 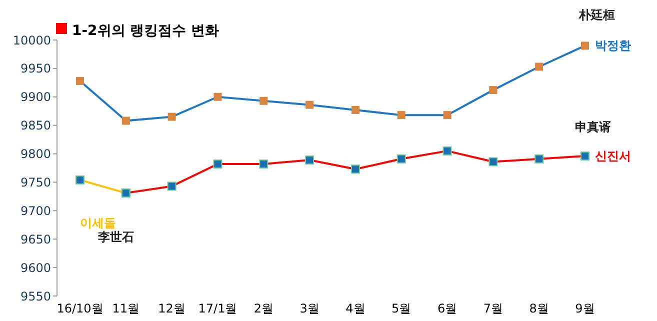 I want to click on y-tick-label: 9550, so click(x=35, y=296).